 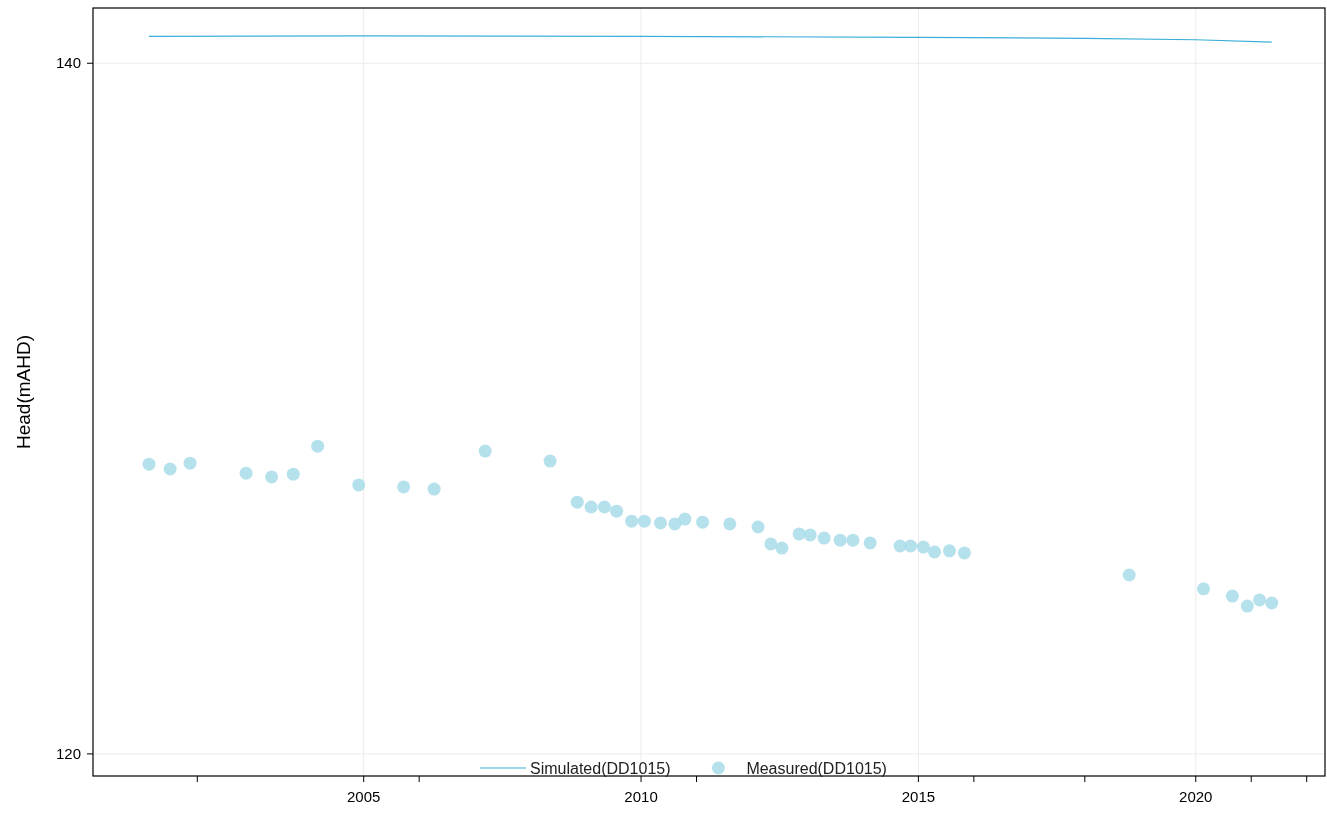 I want to click on x-tick-label: 2020, so click(x=1196, y=796).